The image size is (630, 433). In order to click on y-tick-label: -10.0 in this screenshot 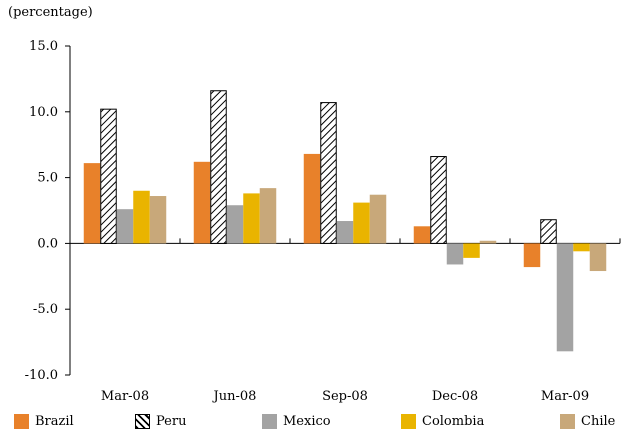, I will do `click(41, 375)`.